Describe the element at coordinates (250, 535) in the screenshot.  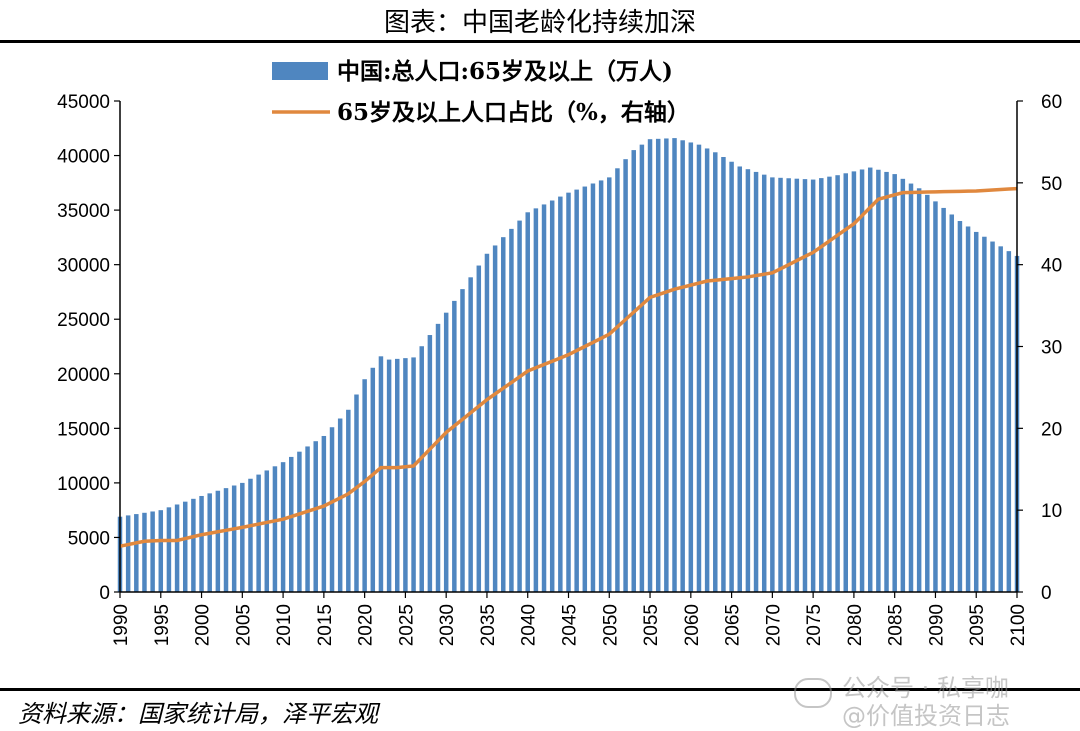
I see `bar-2006` at that location.